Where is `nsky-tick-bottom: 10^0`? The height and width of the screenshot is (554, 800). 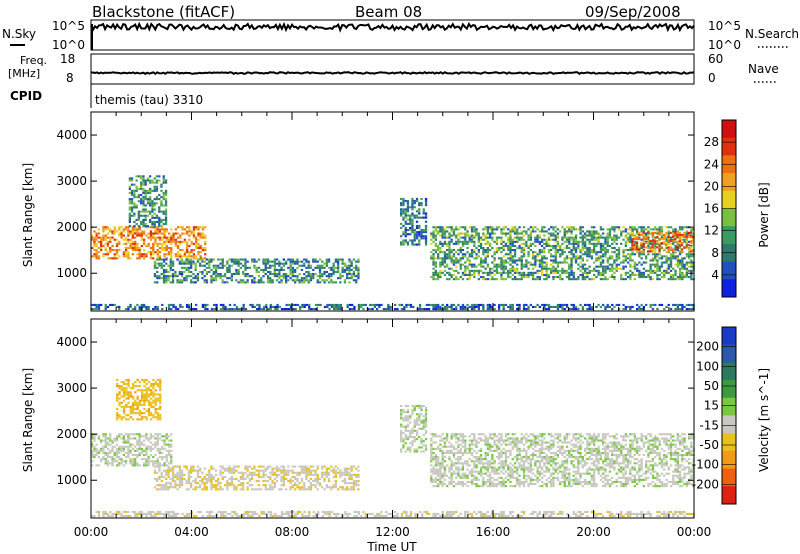
nsky-tick-bottom: 10^0 is located at coordinates (68, 45).